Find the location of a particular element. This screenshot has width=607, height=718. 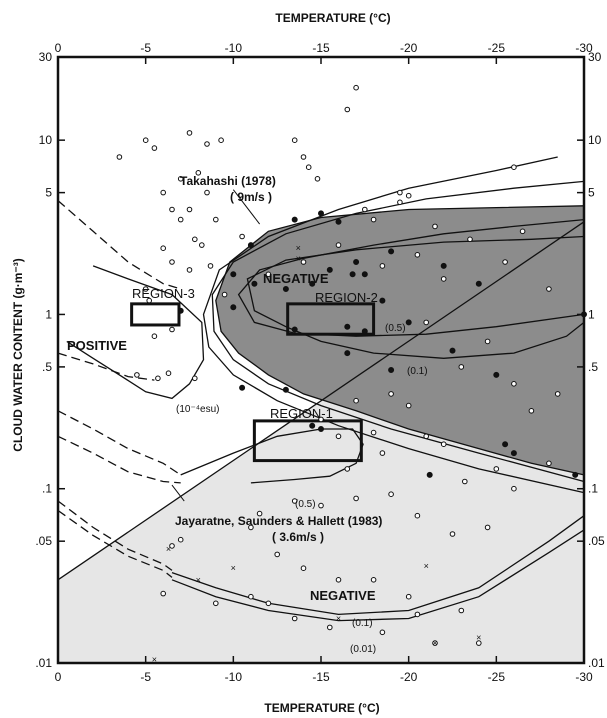

contour-01-upper is located at coordinates (415, 297).